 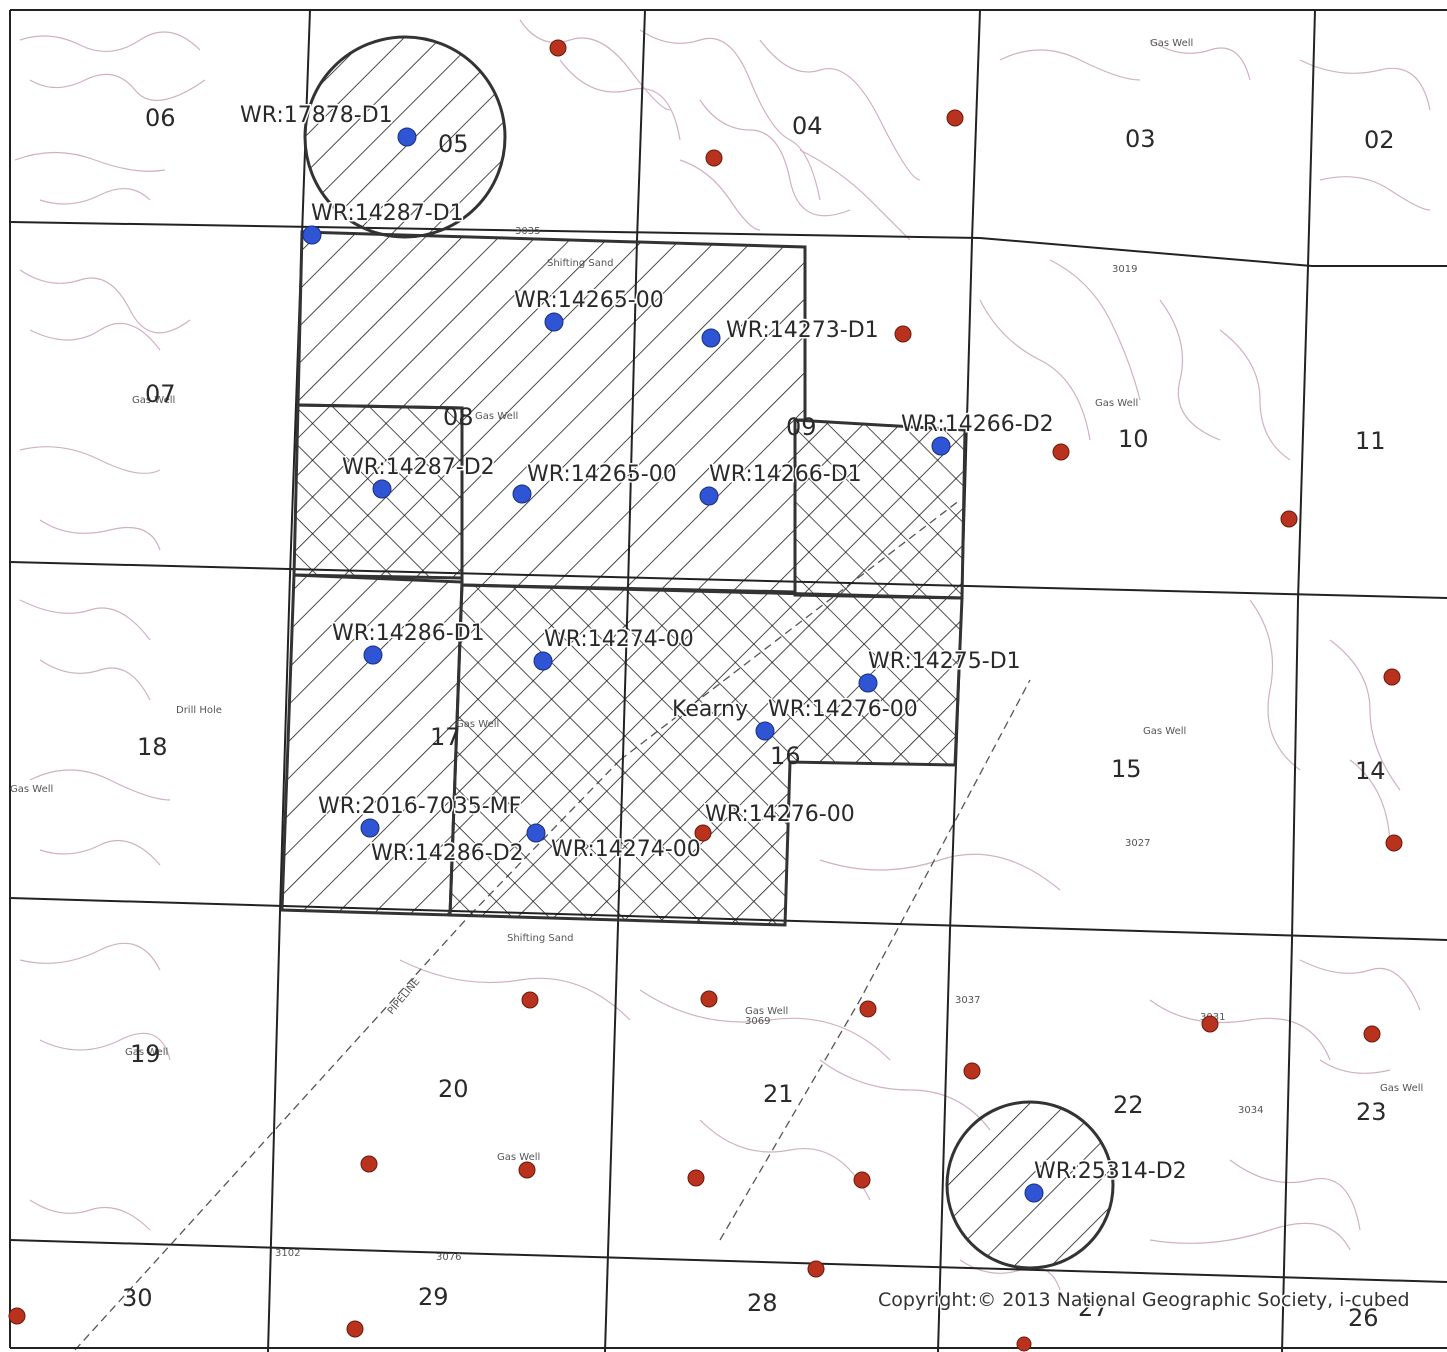 What do you see at coordinates (419, 806) in the screenshot?
I see `permit-label: WR:2016-7035-MF` at bounding box center [419, 806].